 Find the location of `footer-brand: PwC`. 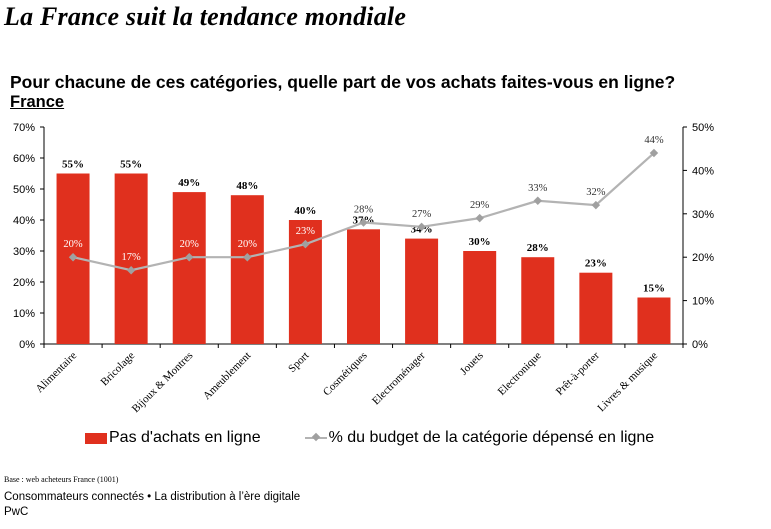

footer-brand: PwC is located at coordinates (16, 512).